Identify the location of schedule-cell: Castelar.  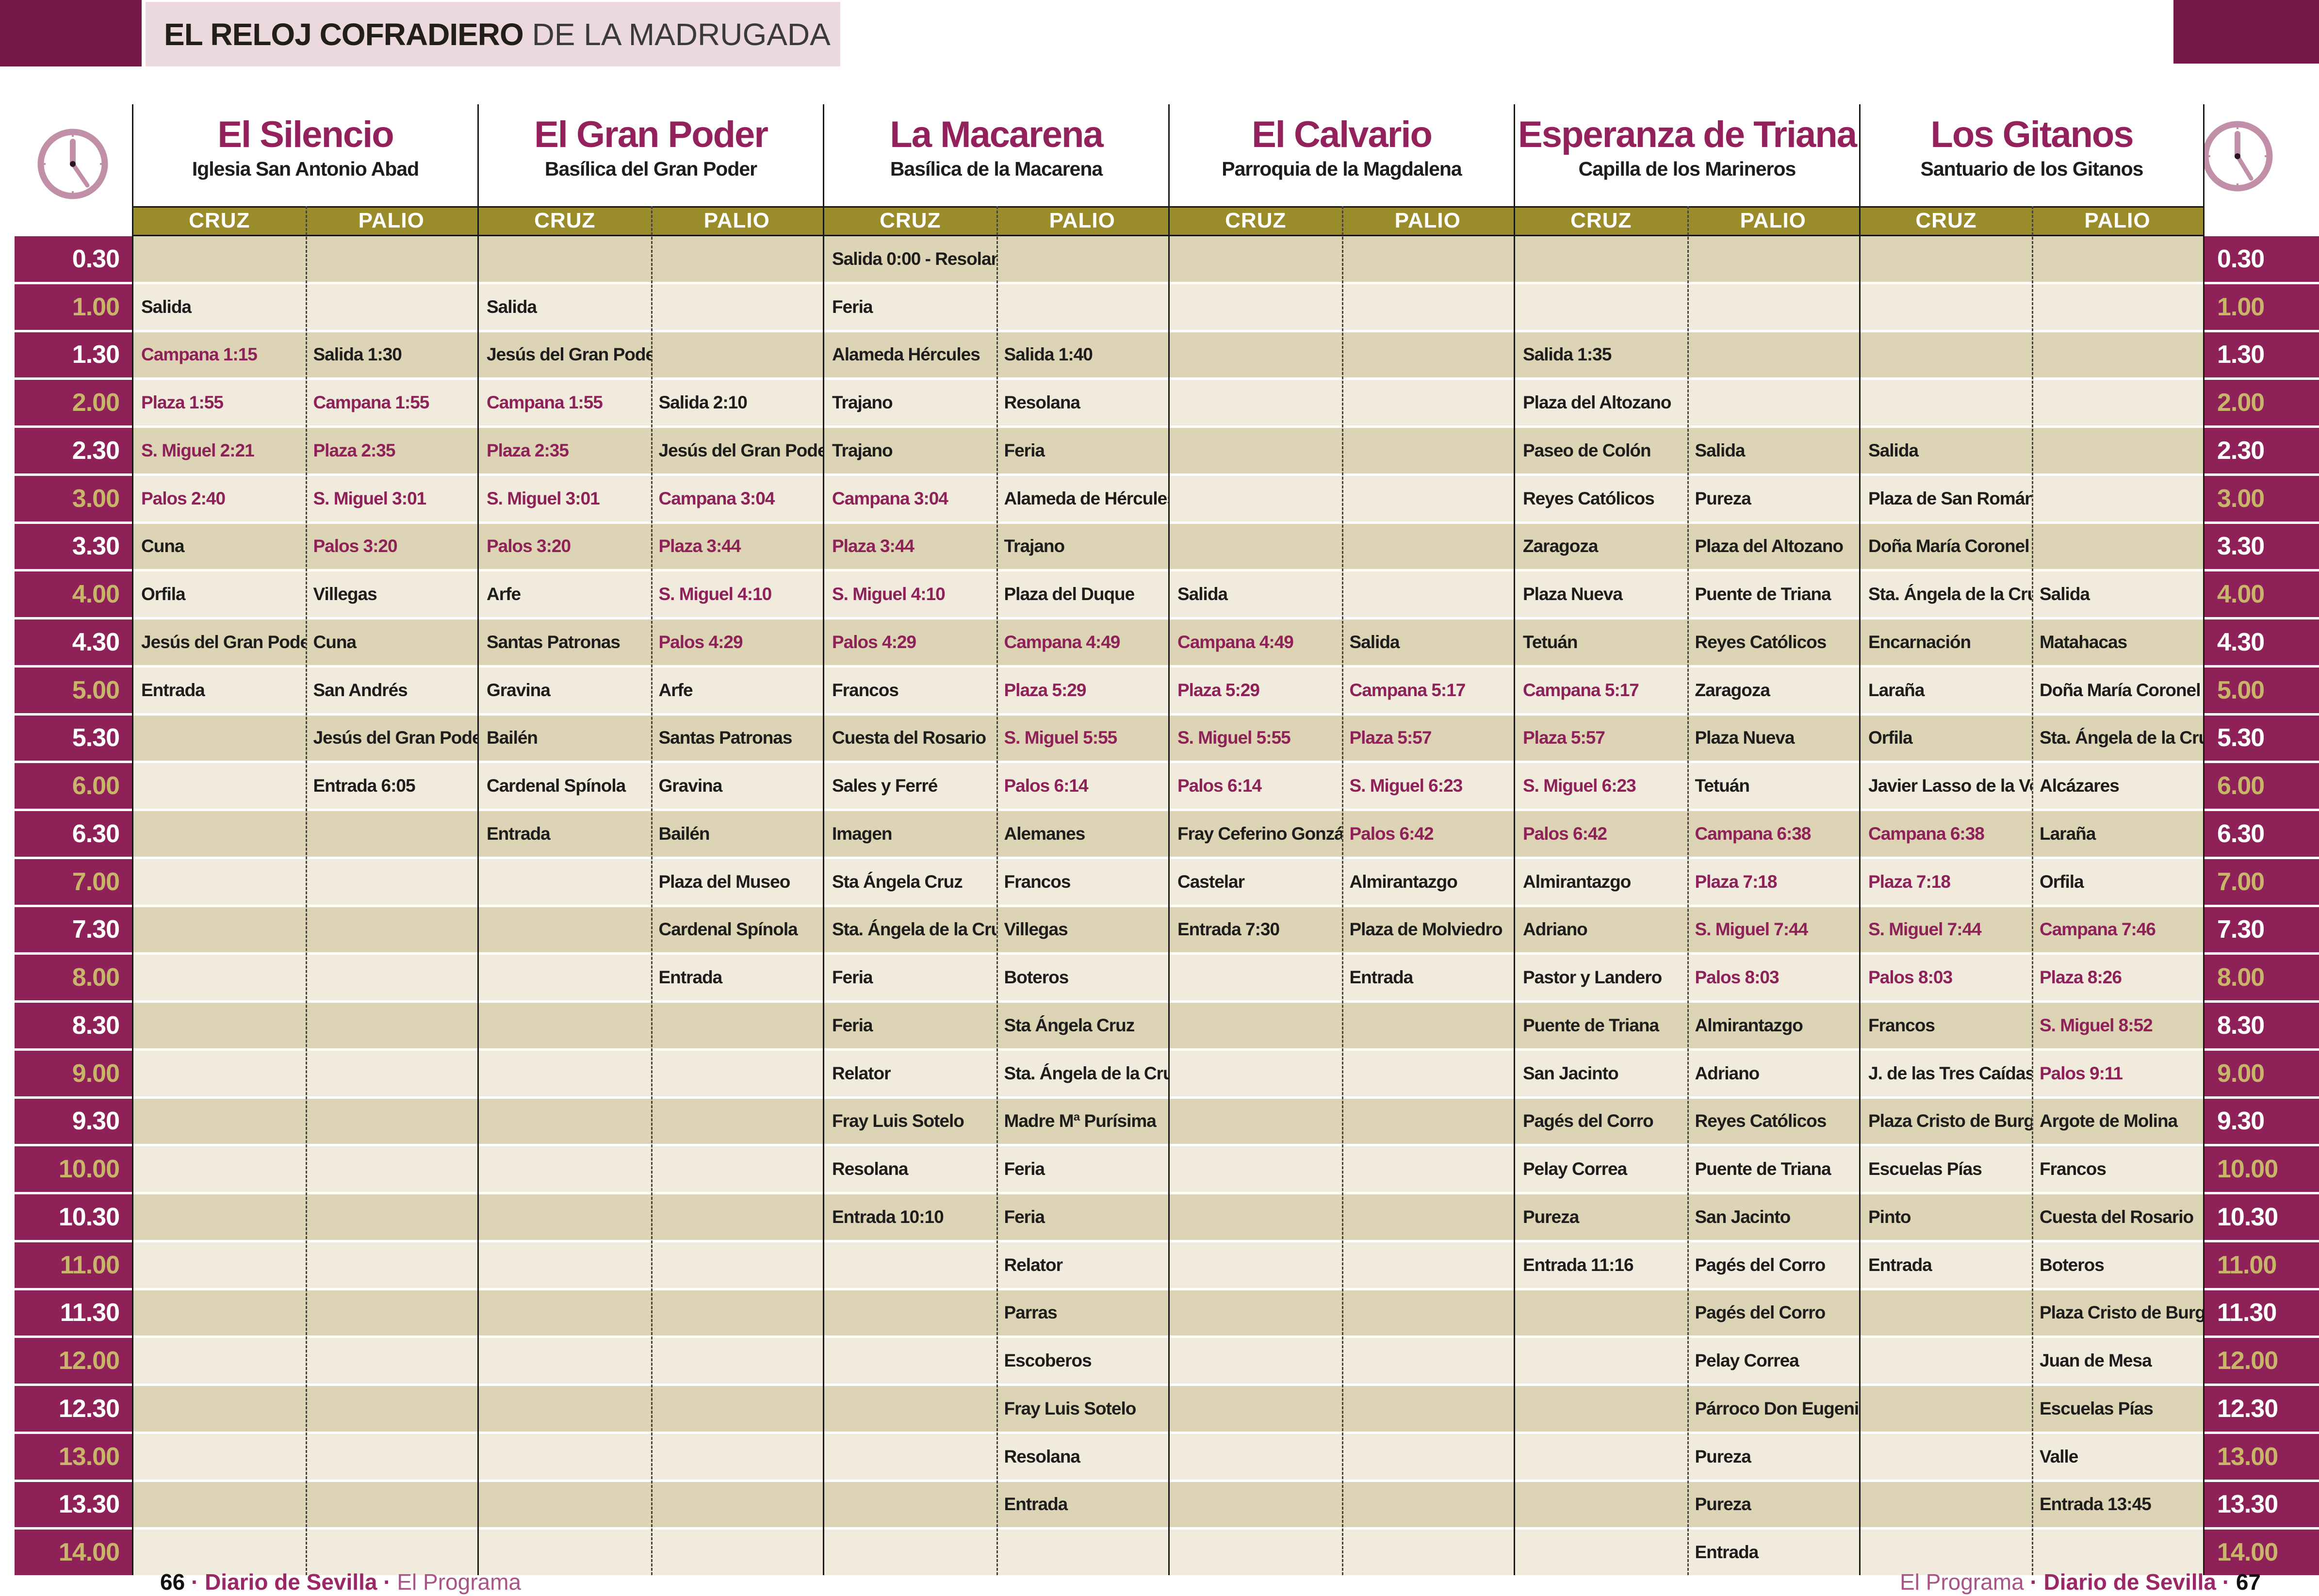
(1211, 881).